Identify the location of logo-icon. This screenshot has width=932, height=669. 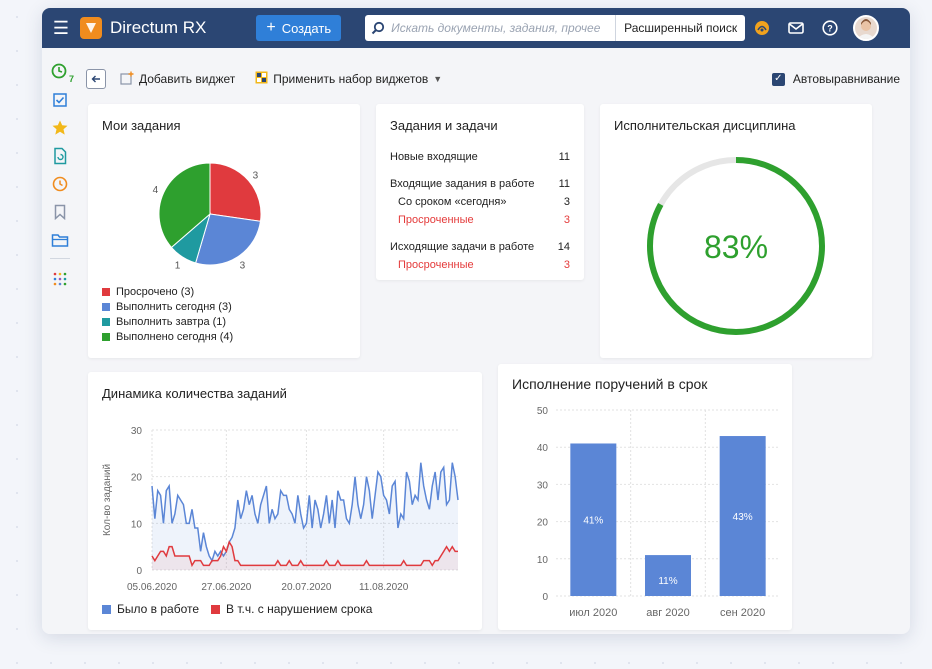
(91, 28).